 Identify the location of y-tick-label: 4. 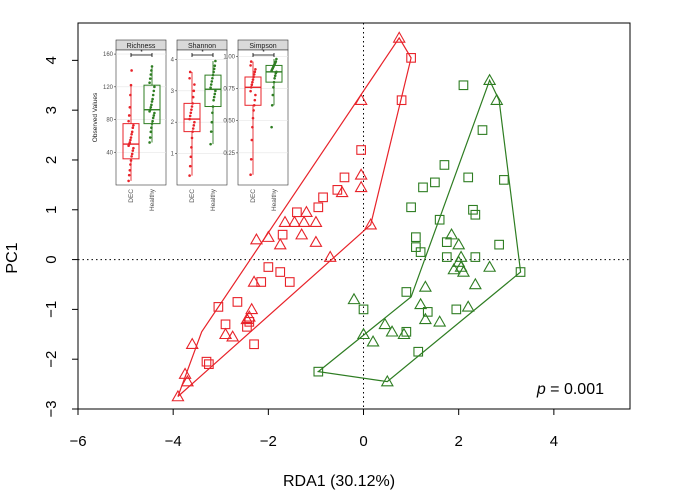
(51, 60).